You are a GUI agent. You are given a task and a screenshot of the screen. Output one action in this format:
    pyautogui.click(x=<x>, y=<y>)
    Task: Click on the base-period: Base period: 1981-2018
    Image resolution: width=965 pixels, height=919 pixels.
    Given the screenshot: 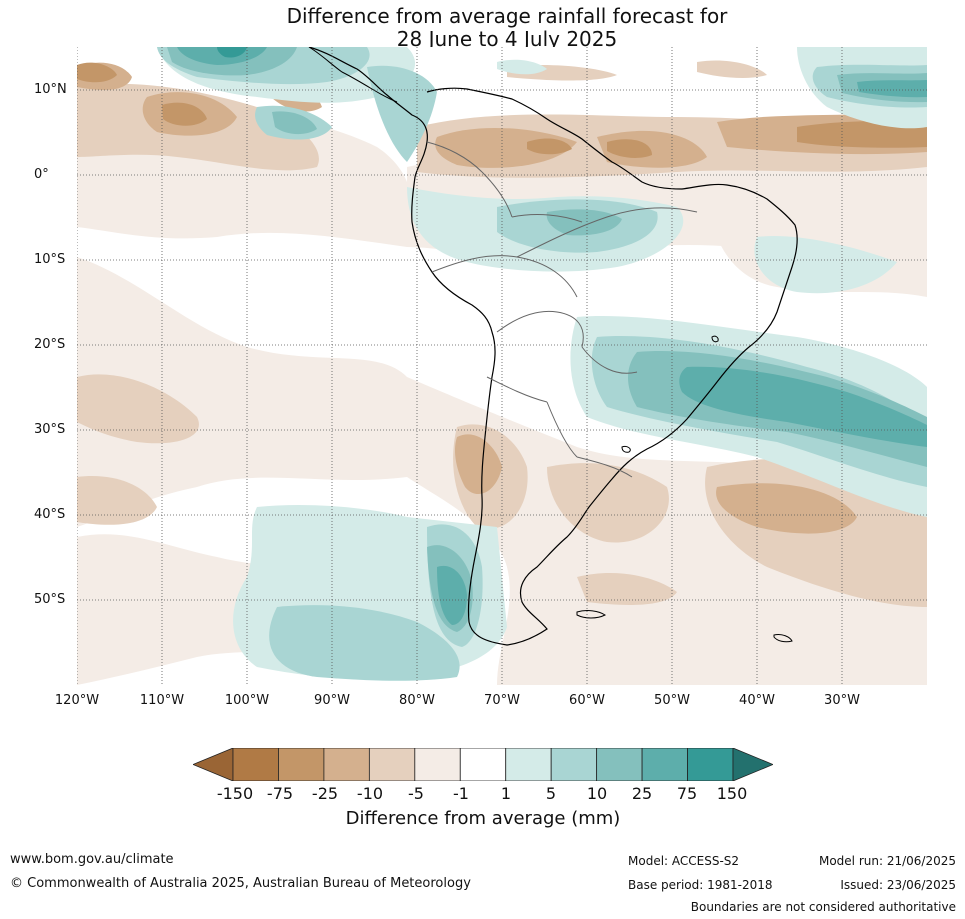 What is the action you would take?
    pyautogui.click(x=700, y=885)
    